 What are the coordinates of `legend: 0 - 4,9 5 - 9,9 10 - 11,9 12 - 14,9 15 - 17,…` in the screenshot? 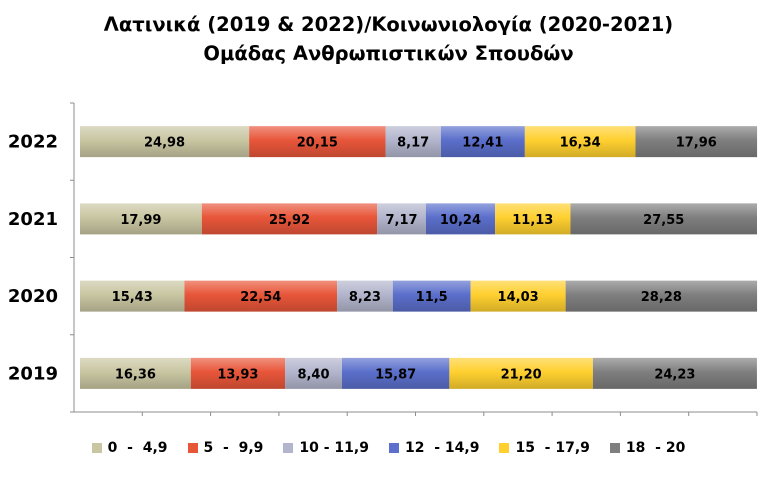 It's located at (388, 448).